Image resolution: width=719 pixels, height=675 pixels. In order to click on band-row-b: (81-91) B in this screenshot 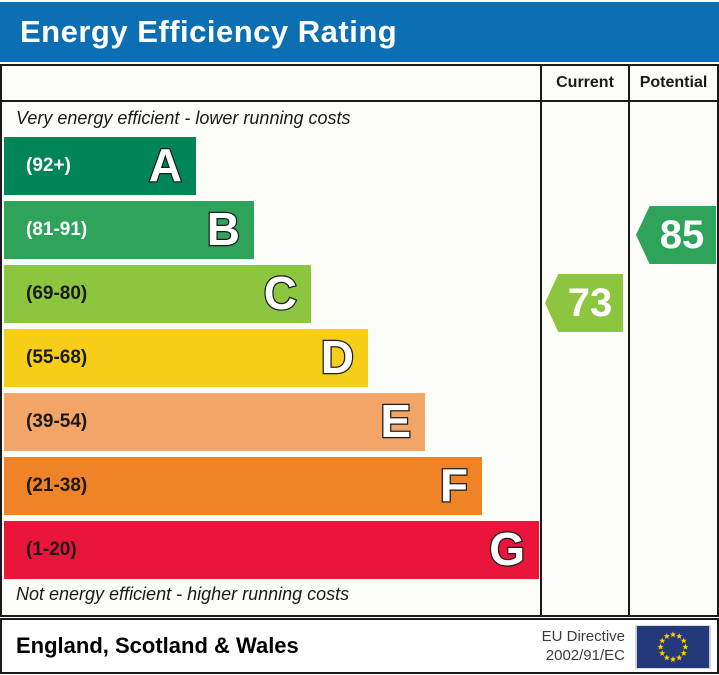, I will do `click(129, 230)`.